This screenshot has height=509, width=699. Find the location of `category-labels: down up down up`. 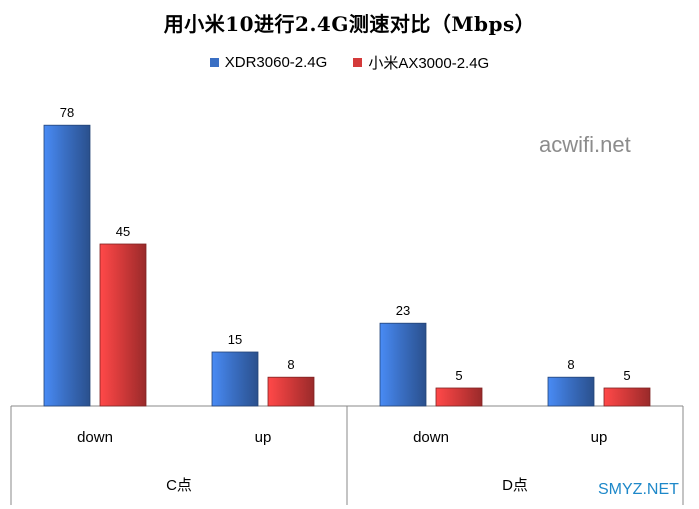

category-labels: down up down up is located at coordinates (342, 437).